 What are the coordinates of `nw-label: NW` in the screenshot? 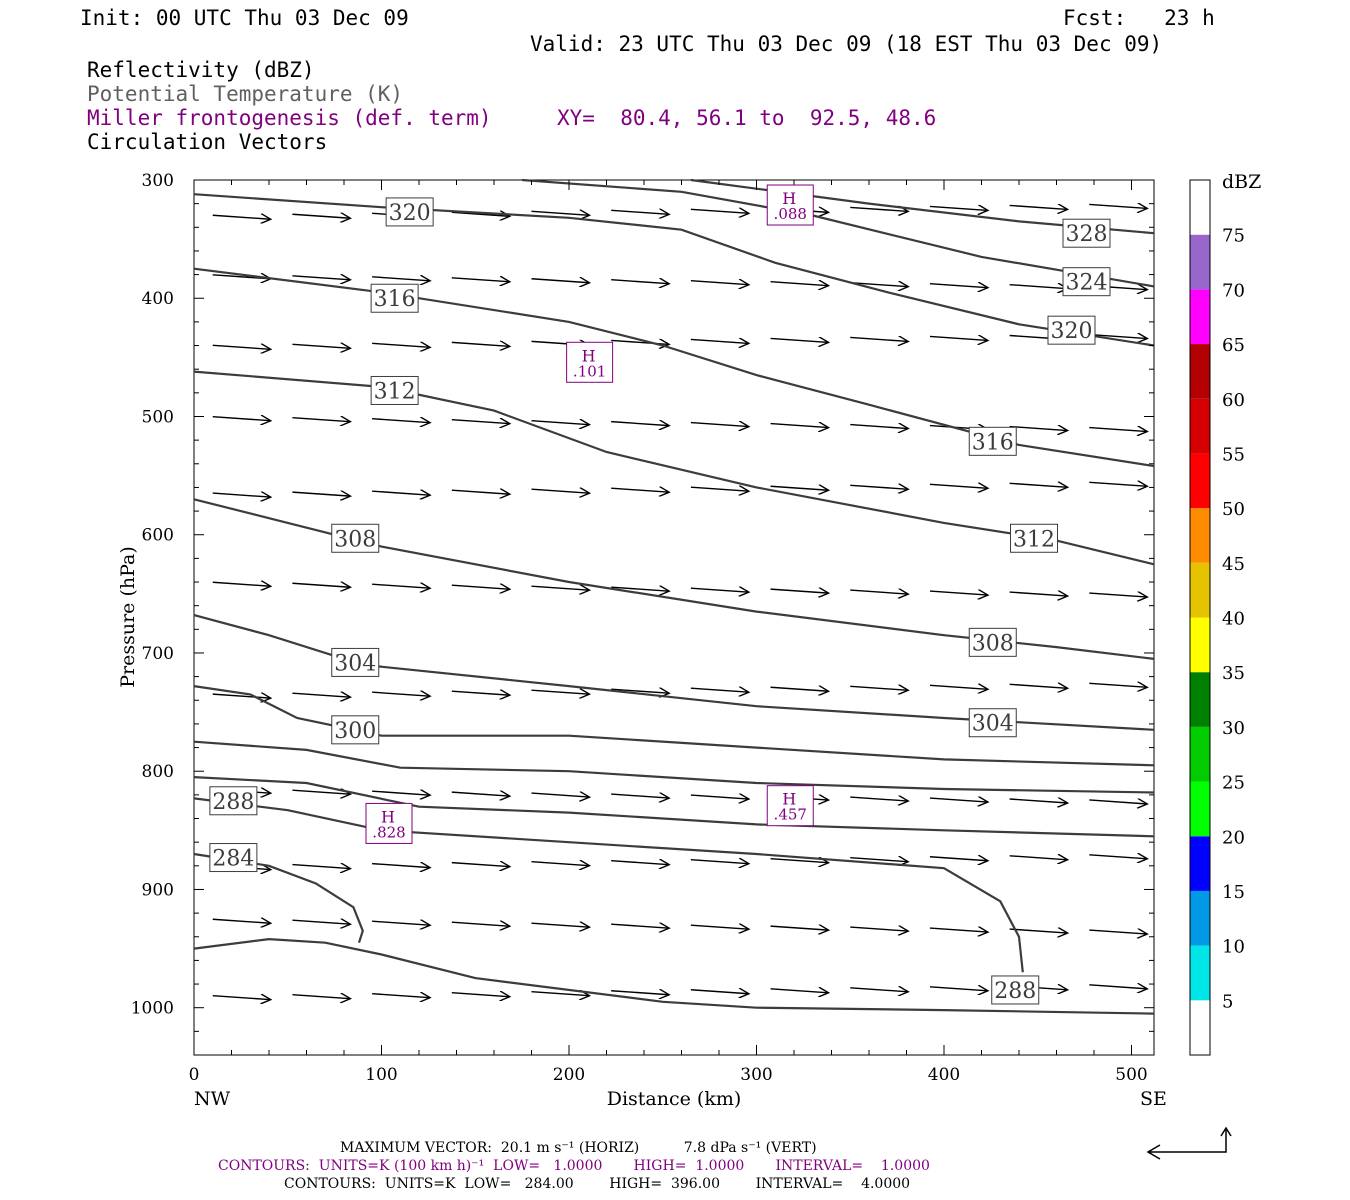 It's located at (212, 1099).